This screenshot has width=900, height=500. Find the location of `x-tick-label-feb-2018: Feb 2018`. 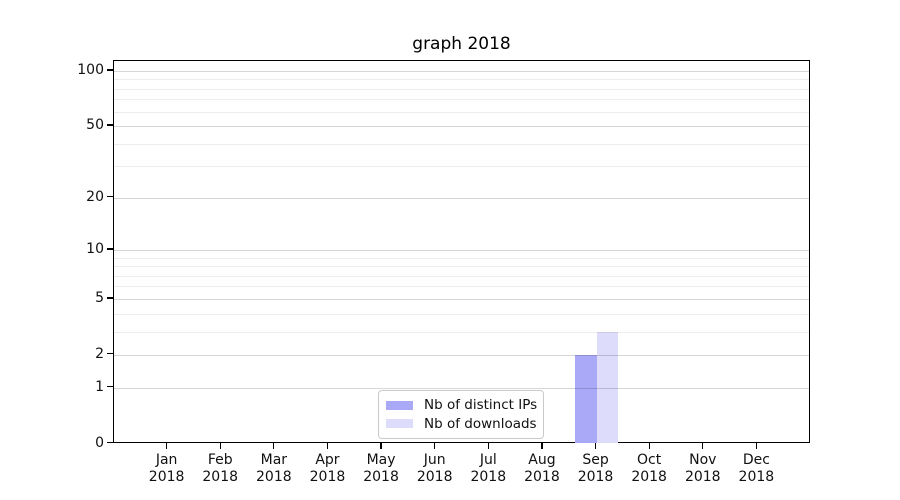

x-tick-label-feb-2018: Feb 2018 is located at coordinates (220, 468).